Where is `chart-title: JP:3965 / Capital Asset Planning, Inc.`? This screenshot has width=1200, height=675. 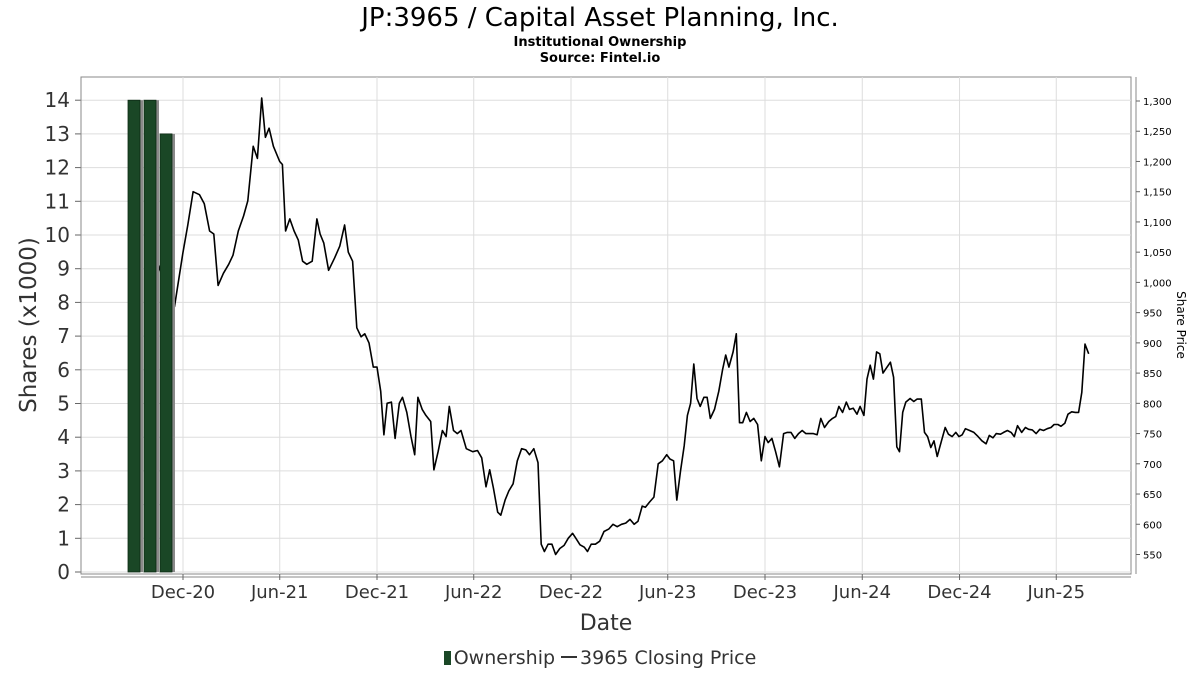
chart-title: JP:3965 / Capital Asset Planning, Inc. is located at coordinates (600, 18).